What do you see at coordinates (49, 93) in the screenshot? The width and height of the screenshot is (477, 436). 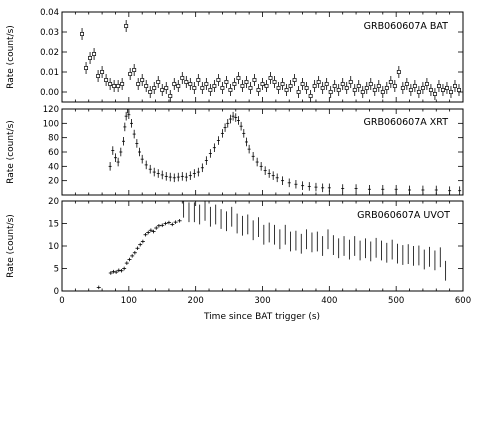 I see `bat-ytick-label: 0.00` at bounding box center [49, 93].